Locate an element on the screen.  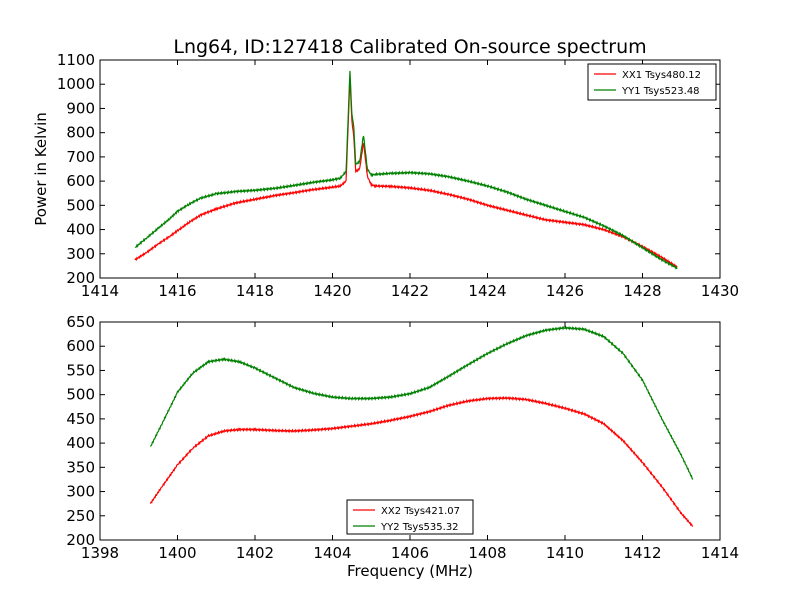
y-tick-label: 700 is located at coordinates (80, 157).